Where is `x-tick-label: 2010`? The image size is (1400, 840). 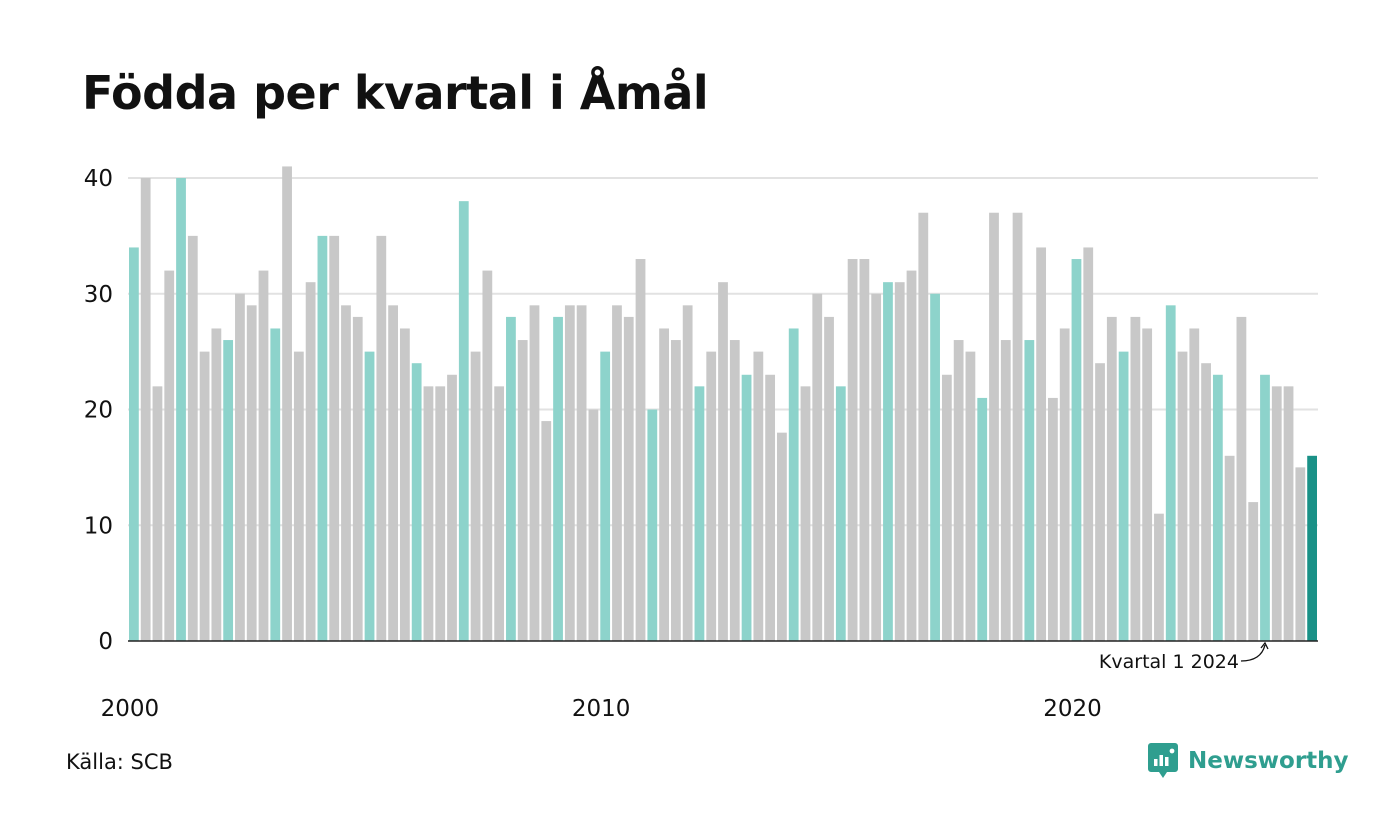 x-tick-label: 2010 is located at coordinates (601, 709).